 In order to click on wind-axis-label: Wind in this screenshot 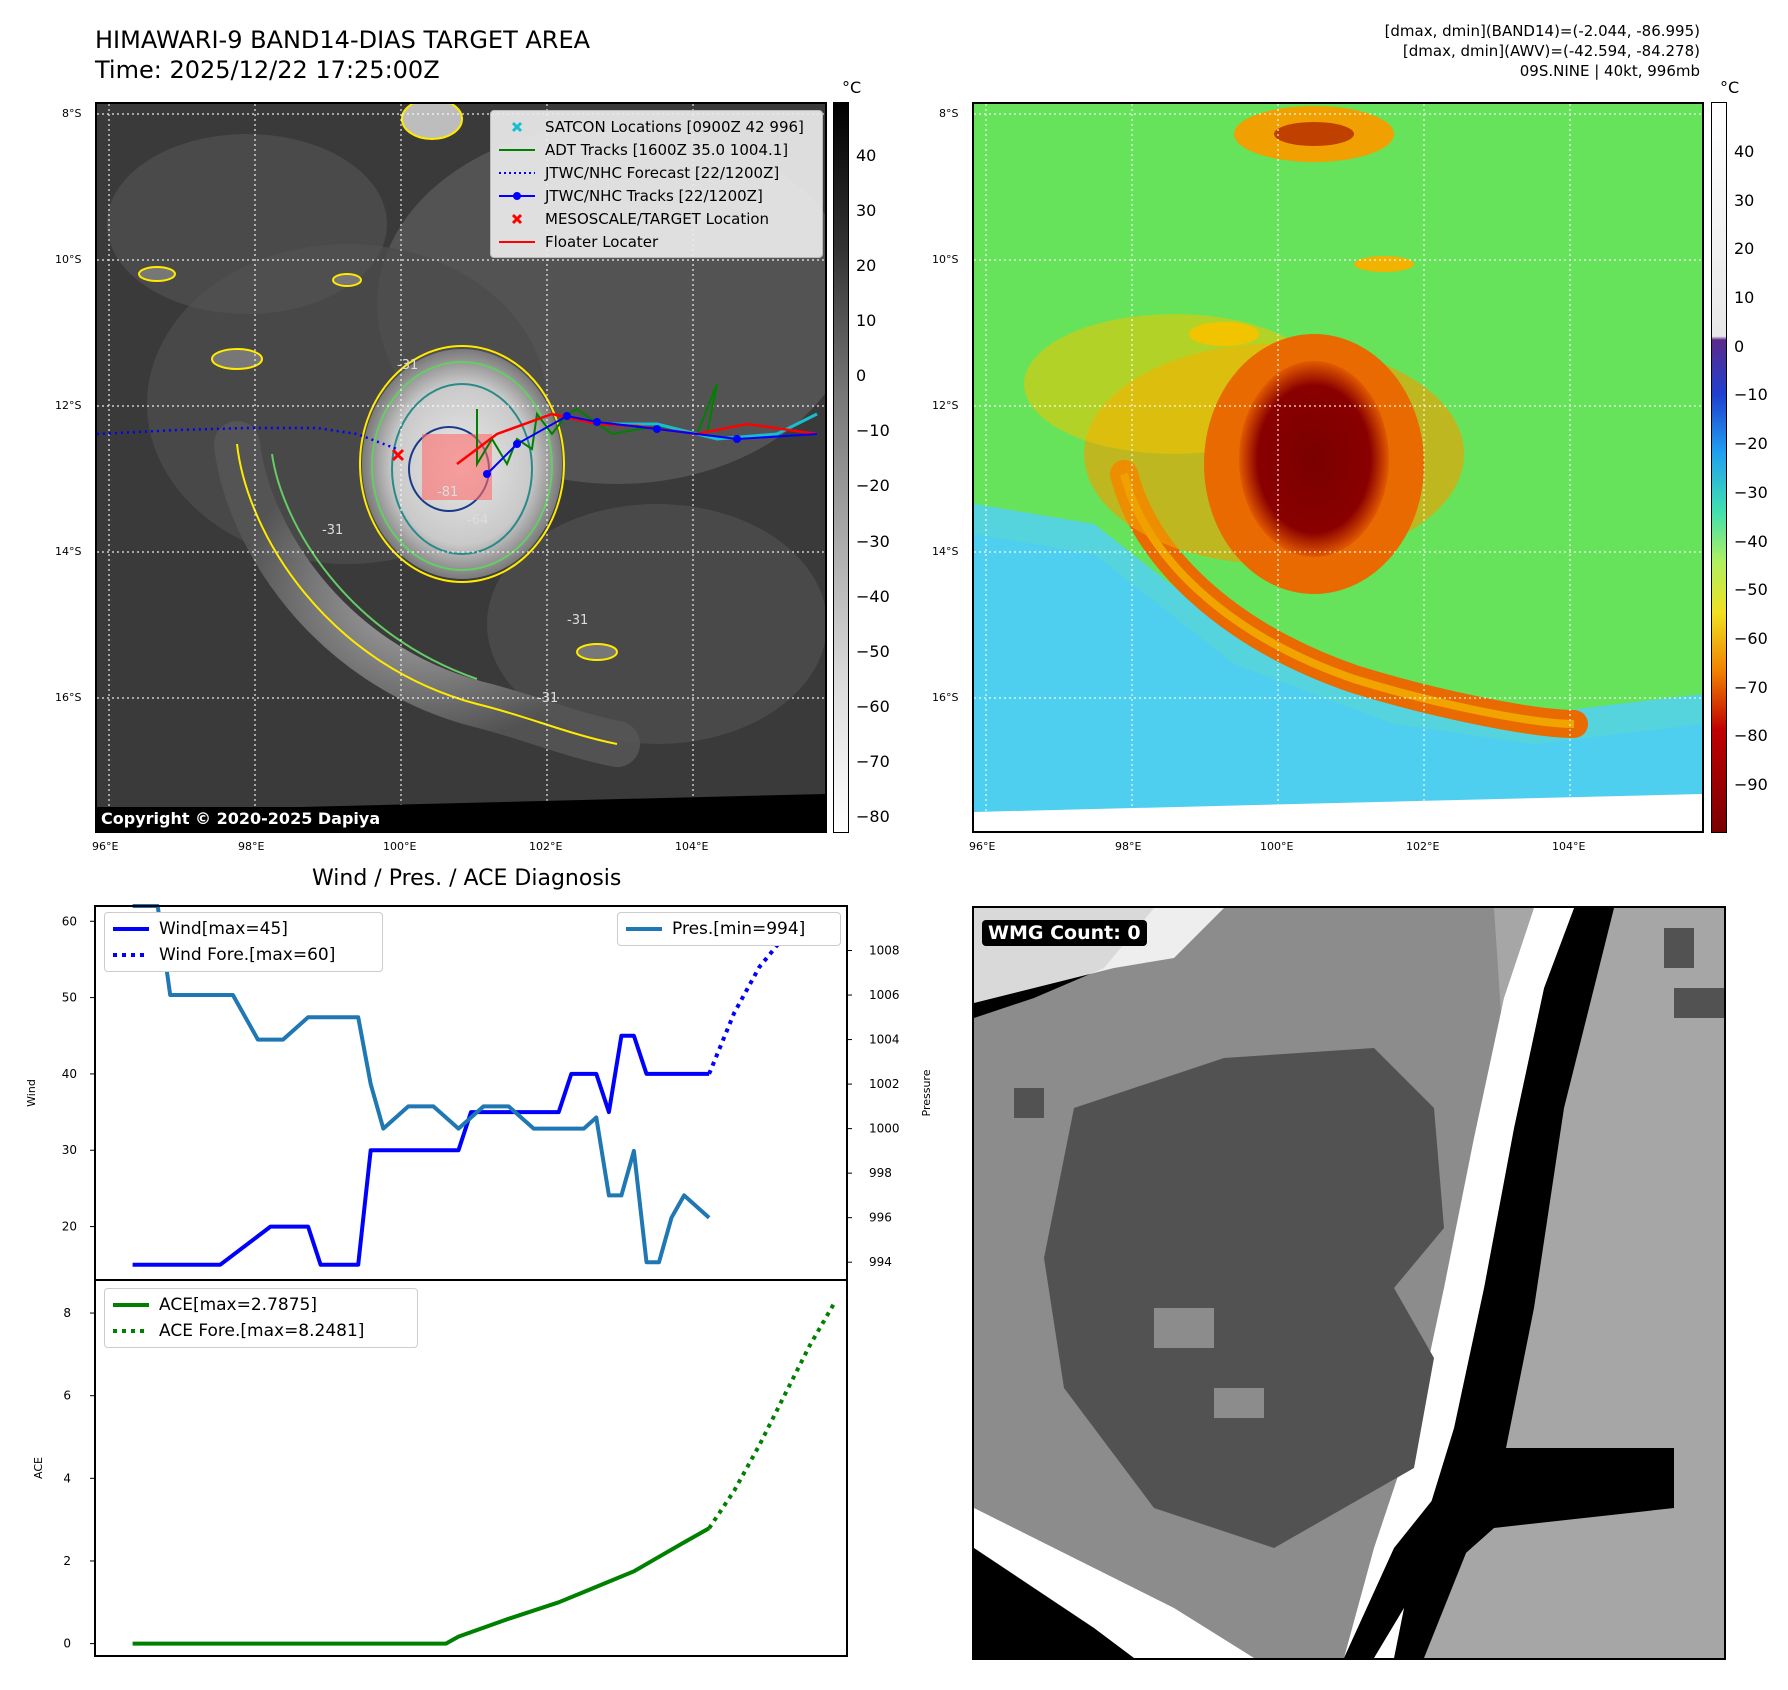, I will do `click(31, 1093)`.